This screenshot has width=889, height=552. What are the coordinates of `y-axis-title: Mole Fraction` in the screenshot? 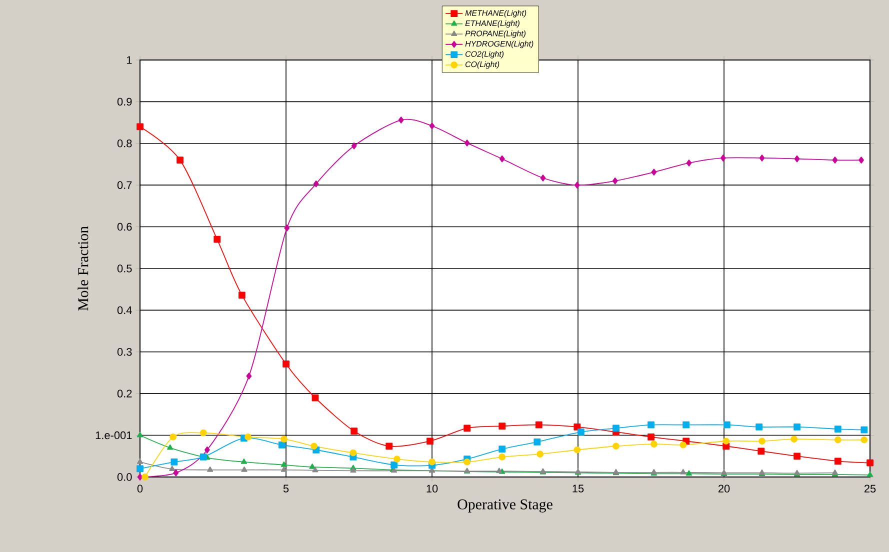 It's located at (83, 268).